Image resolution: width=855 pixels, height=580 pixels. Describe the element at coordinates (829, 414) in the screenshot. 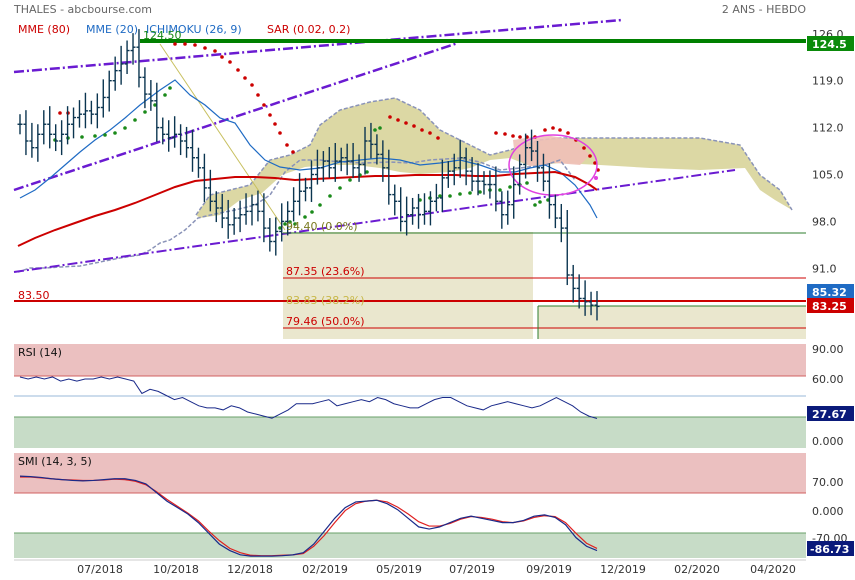

I see `rsi-badge: 27.67` at that location.